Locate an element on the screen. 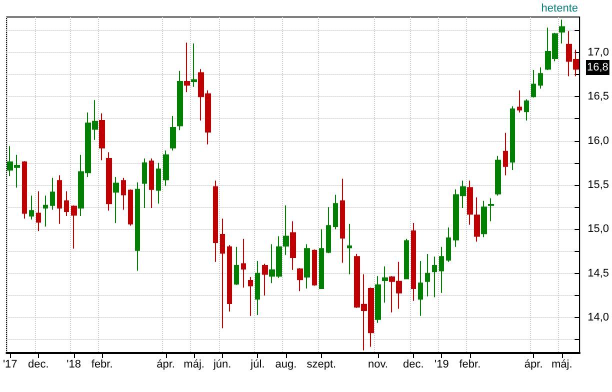 The image size is (612, 392). x-tick-label: '19 is located at coordinates (441, 364).